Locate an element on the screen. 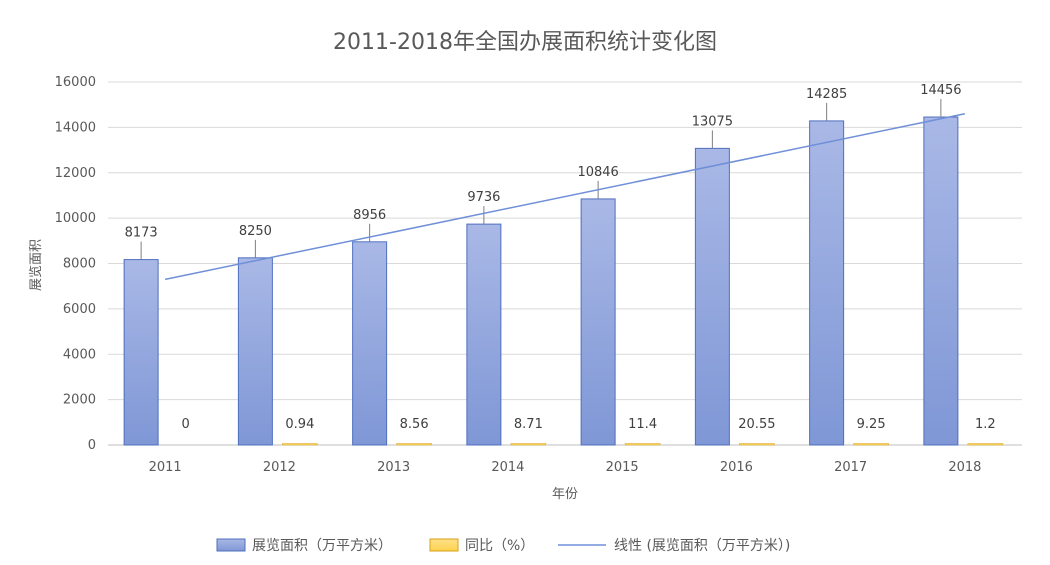 Image resolution: width=1050 pixels, height=565 pixels. legend-area-swatch is located at coordinates (231, 545).